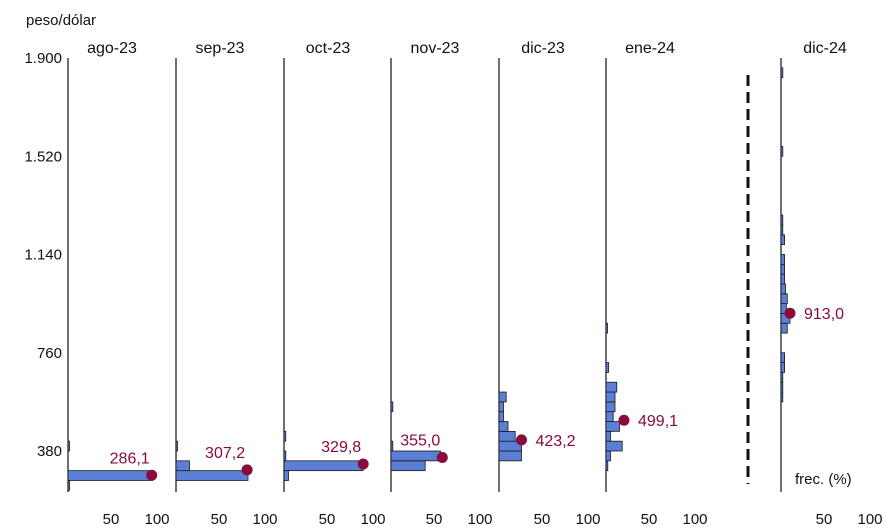 The height and width of the screenshot is (529, 891). What do you see at coordinates (341, 447) in the screenshot?
I see `point-label: 329,8` at bounding box center [341, 447].